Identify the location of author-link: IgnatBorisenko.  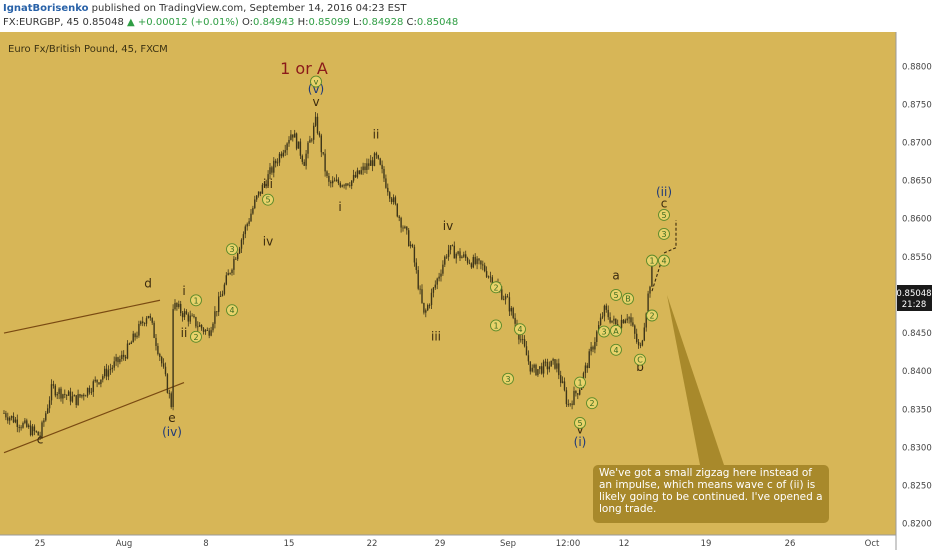
(46, 8).